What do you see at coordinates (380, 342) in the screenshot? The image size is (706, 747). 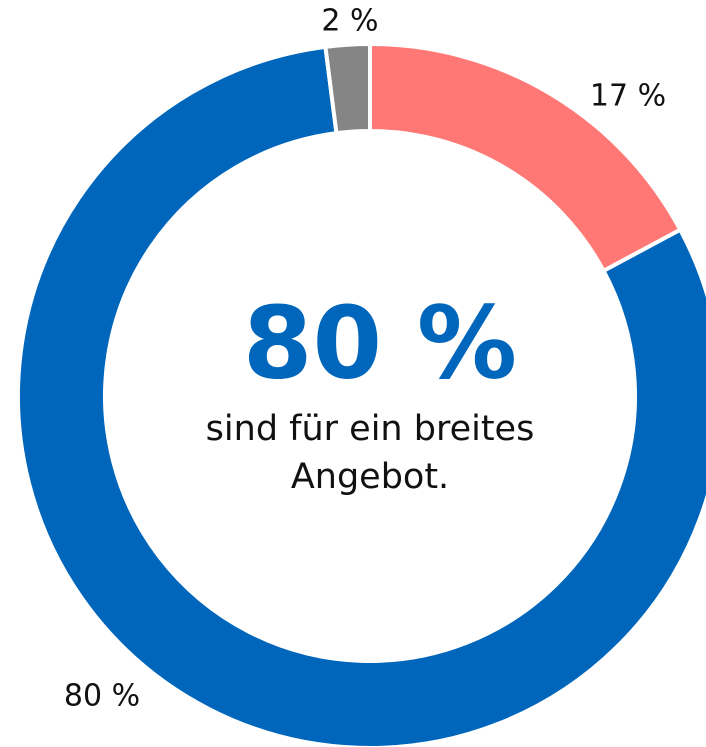 I see `center-label: 80 %` at bounding box center [380, 342].